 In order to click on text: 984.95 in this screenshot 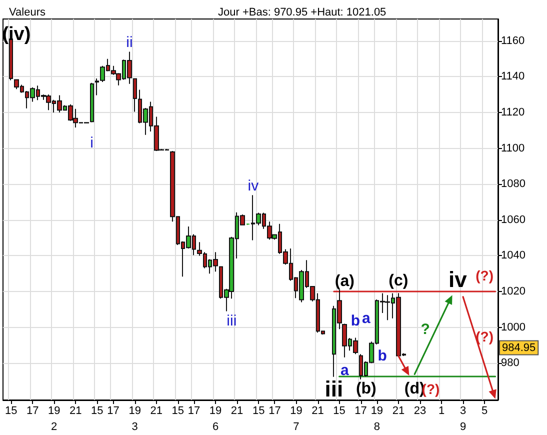, I will do `click(519, 348)`.